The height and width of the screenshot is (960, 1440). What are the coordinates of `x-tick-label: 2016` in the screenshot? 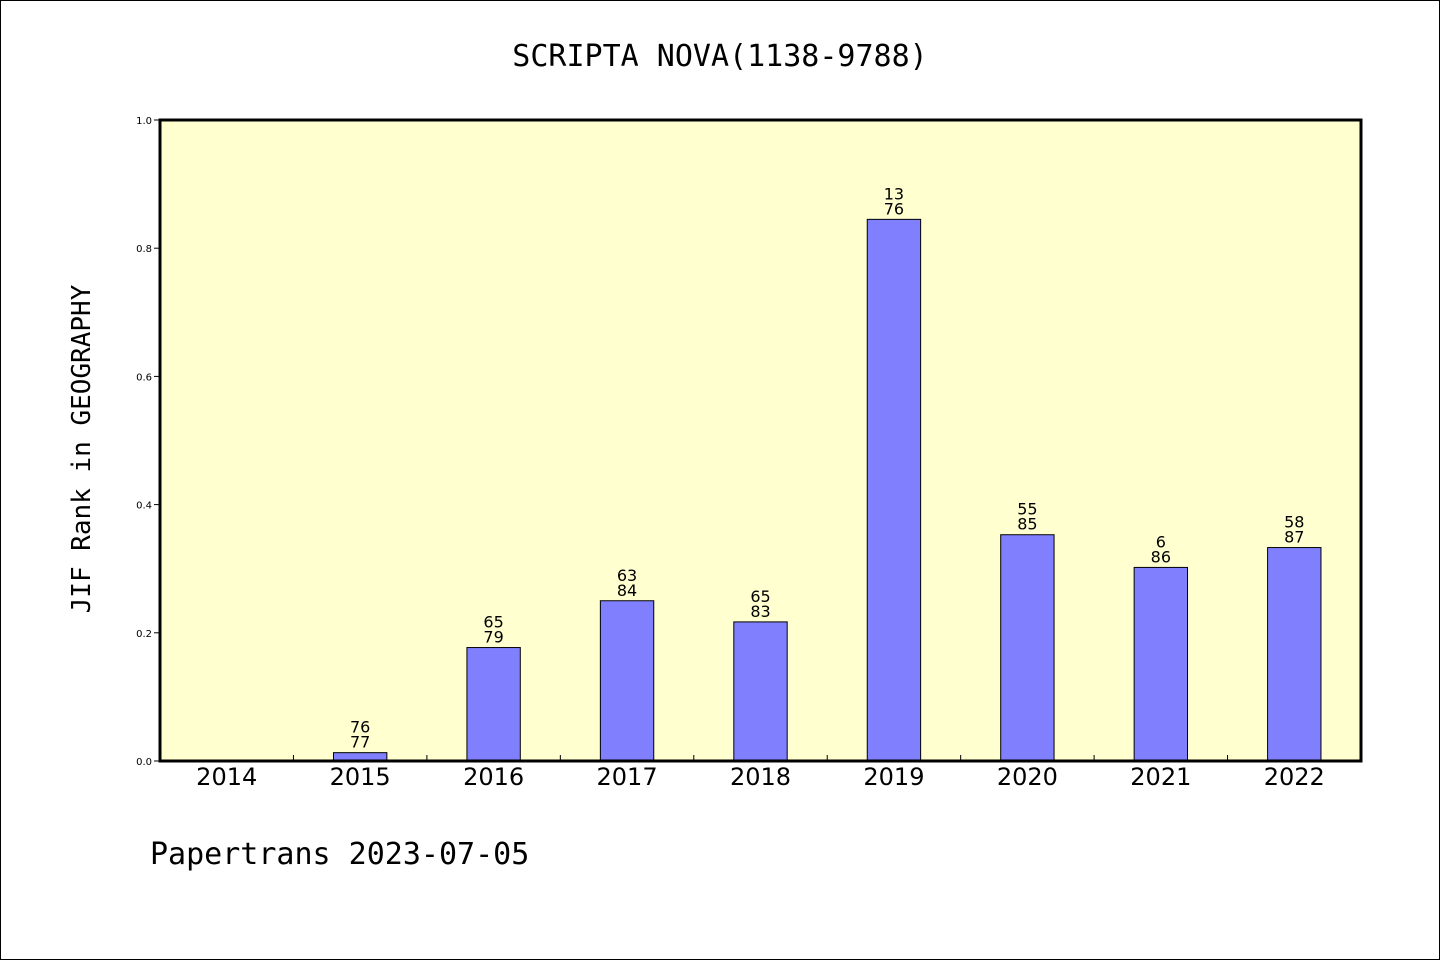 It's located at (493, 777).